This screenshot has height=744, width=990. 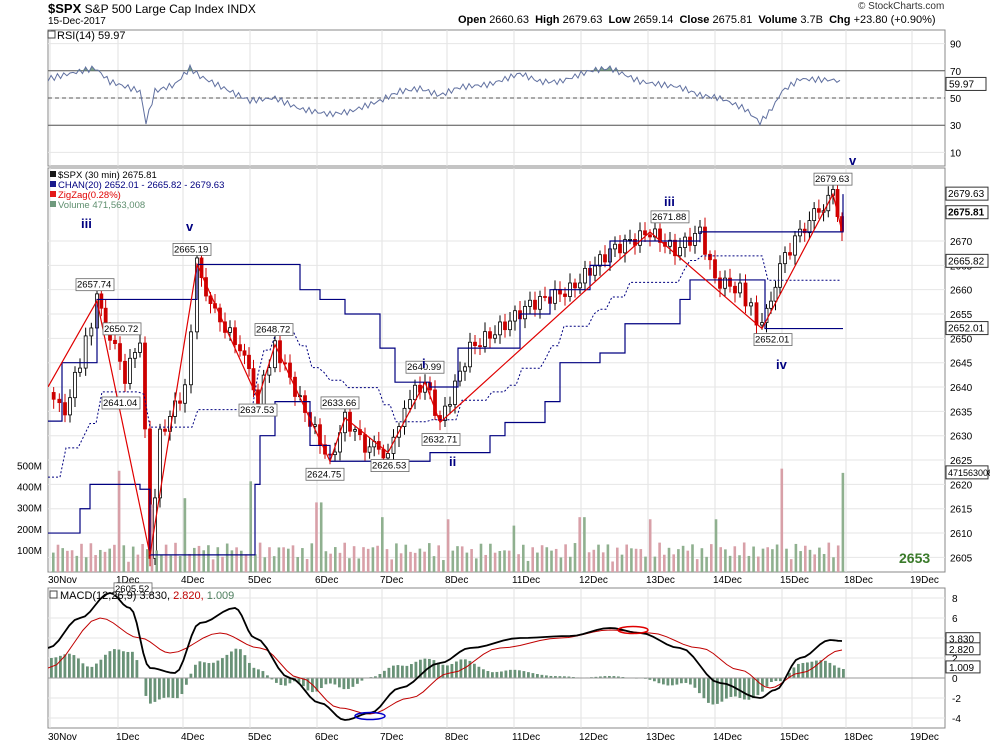 What do you see at coordinates (956, 99) in the screenshot?
I see `rsi-tick-label: 50` at bounding box center [956, 99].